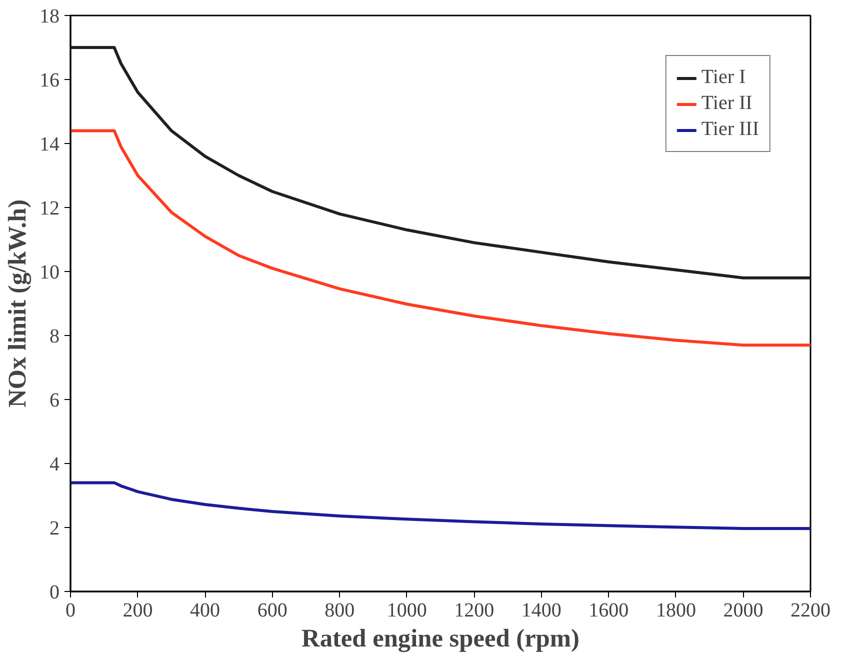  What do you see at coordinates (810, 611) in the screenshot?
I see `x-tick-label: 2200` at bounding box center [810, 611].